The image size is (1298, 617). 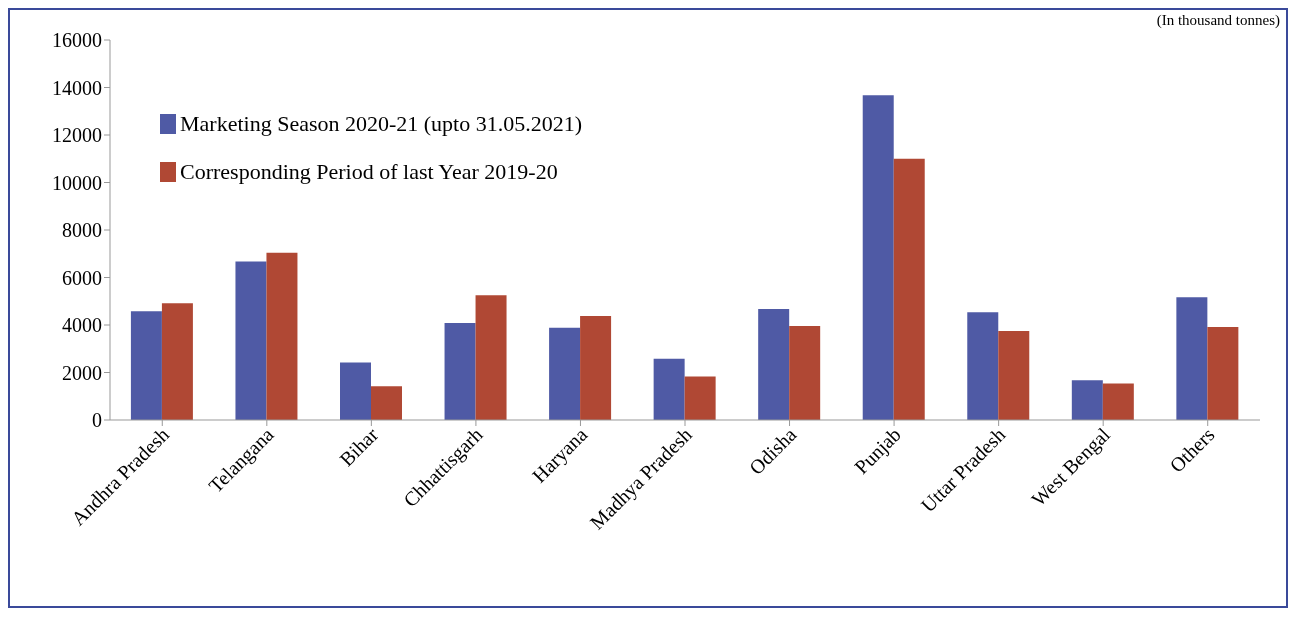 I want to click on y-tick-label: 2000, so click(x=82, y=372).